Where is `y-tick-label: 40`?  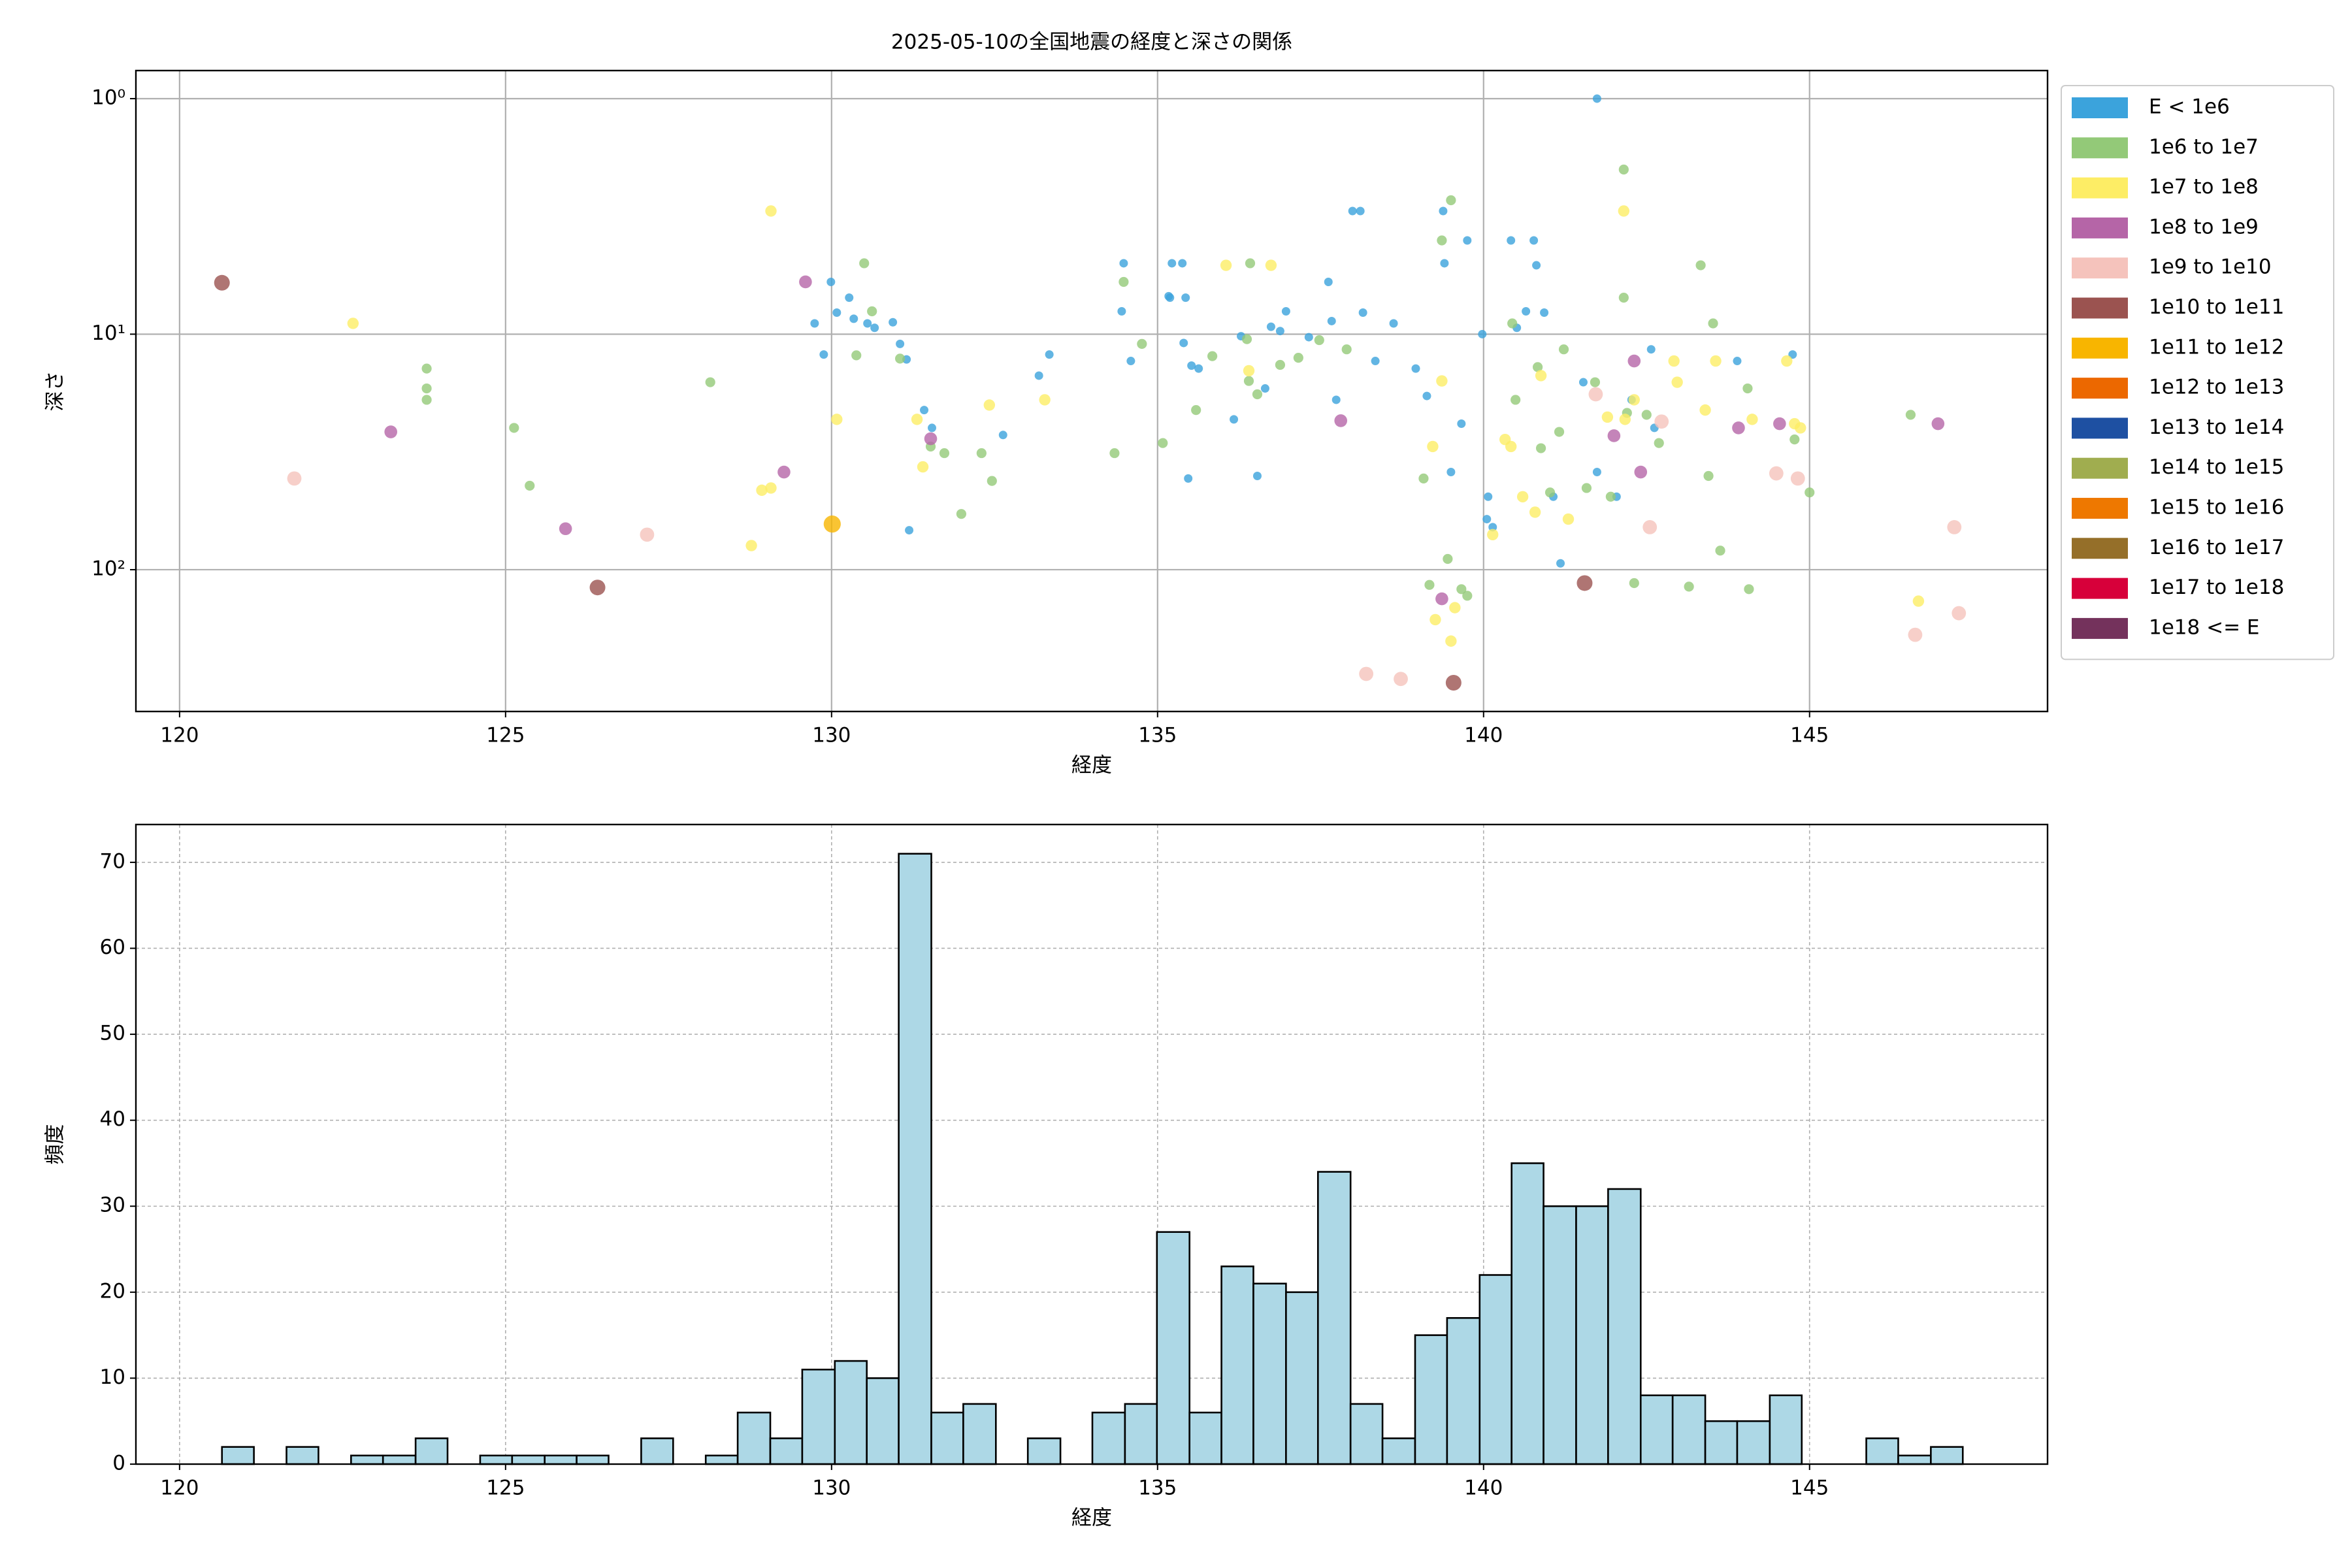 y-tick-label: 40 is located at coordinates (112, 1119).